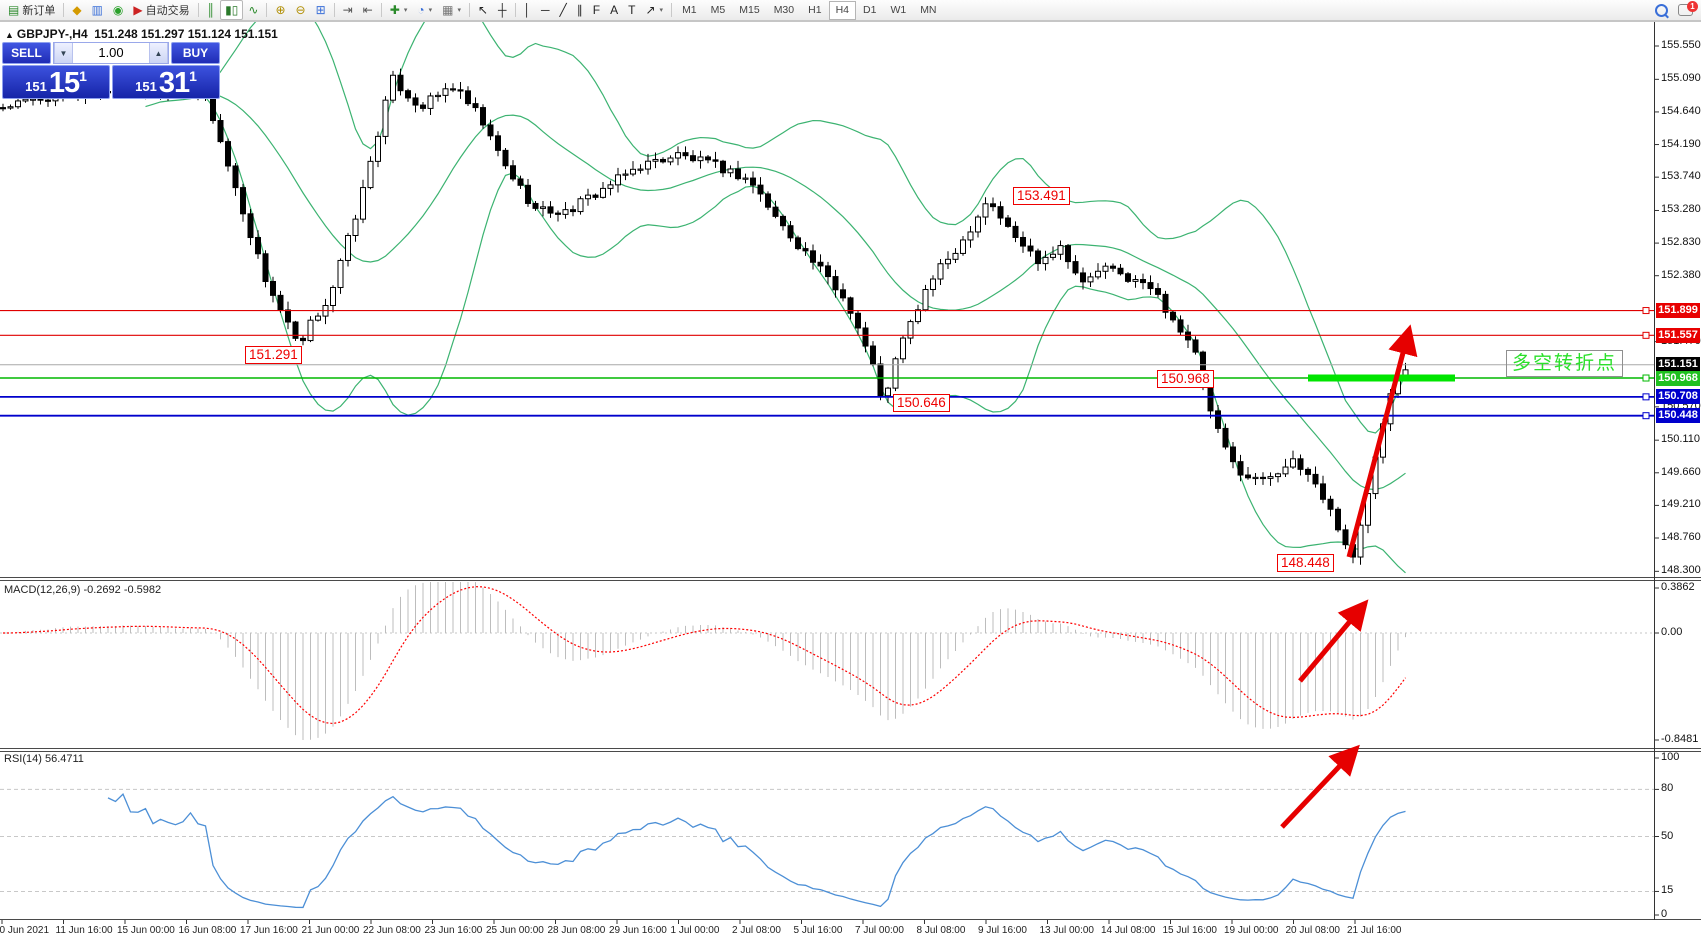 This screenshot has height=943, width=1701. I want to click on sell-price: 151 15 1, so click(56, 82).